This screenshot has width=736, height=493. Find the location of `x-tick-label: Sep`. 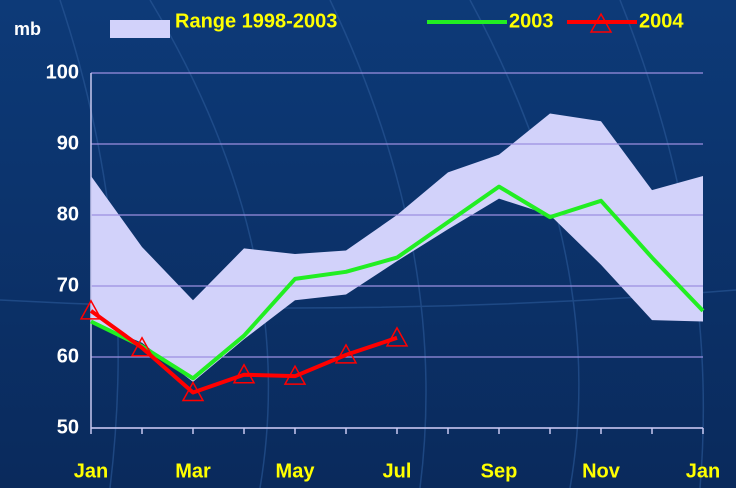

x-tick-label: Sep is located at coordinates (499, 471).